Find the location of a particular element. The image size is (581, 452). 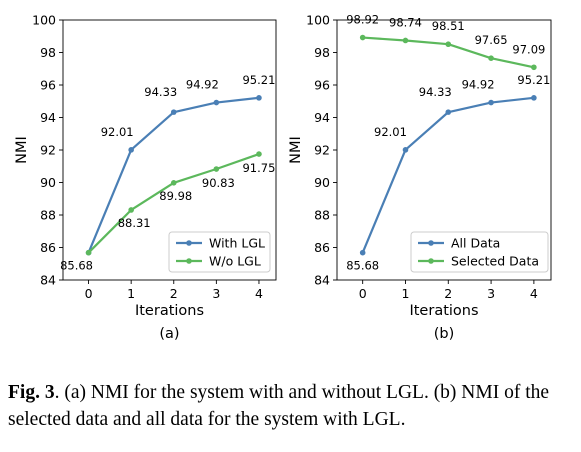

figure-label: Fig. 3 is located at coordinates (31, 392).